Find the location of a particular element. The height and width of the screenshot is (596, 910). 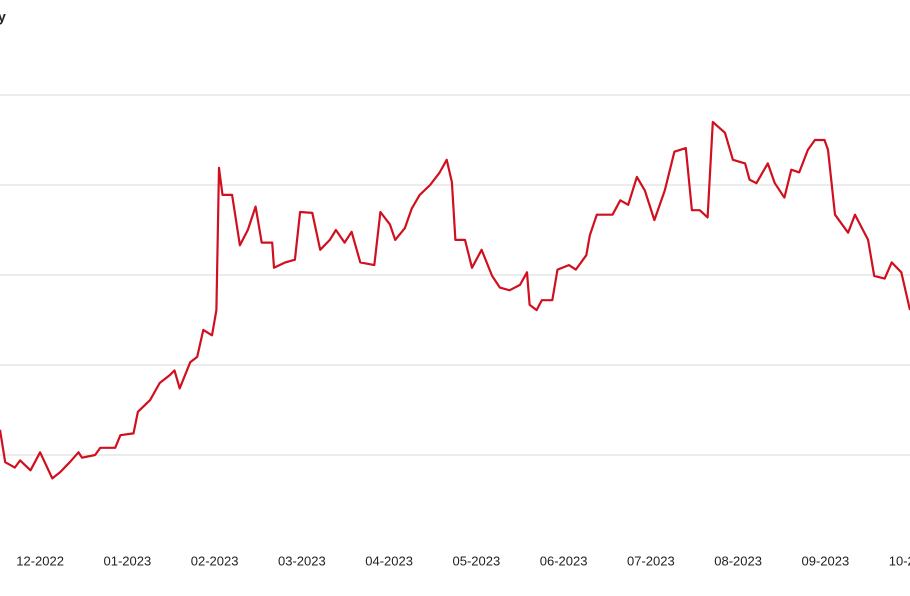

x-tick-label: 09-2023 is located at coordinates (826, 560).